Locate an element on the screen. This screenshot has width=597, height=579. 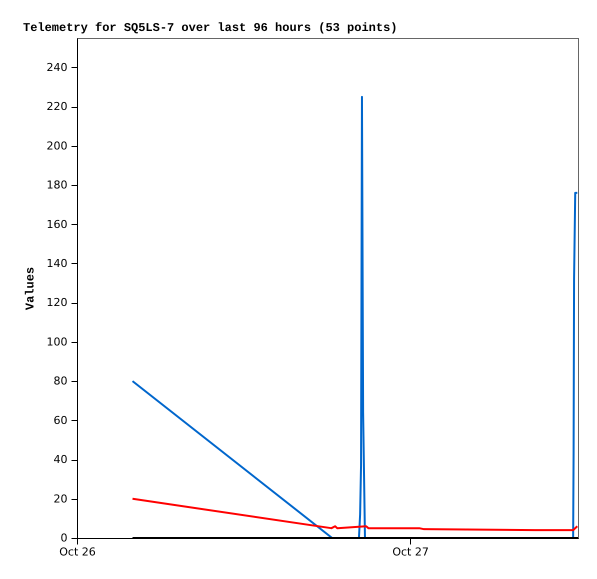
y-tick-label: 140 is located at coordinates (57, 263).